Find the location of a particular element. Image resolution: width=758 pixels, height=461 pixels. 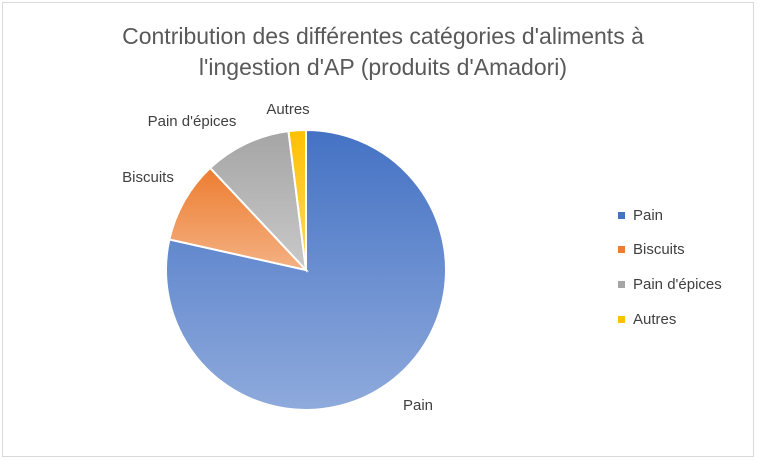

pie-slice-biscuits is located at coordinates (238, 219).